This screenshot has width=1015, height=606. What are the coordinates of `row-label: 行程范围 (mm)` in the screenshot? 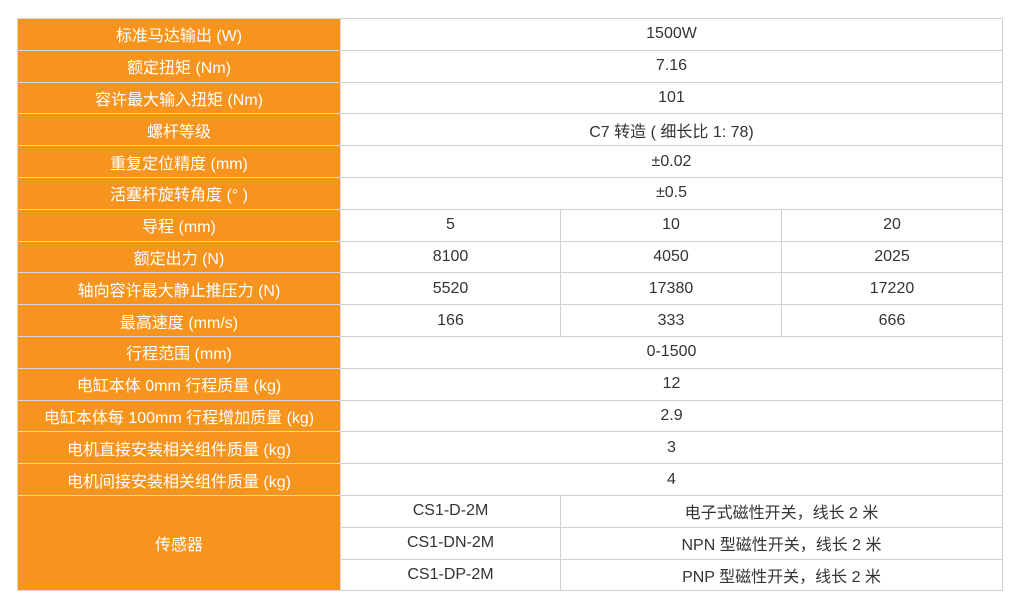 It's located at (179, 352).